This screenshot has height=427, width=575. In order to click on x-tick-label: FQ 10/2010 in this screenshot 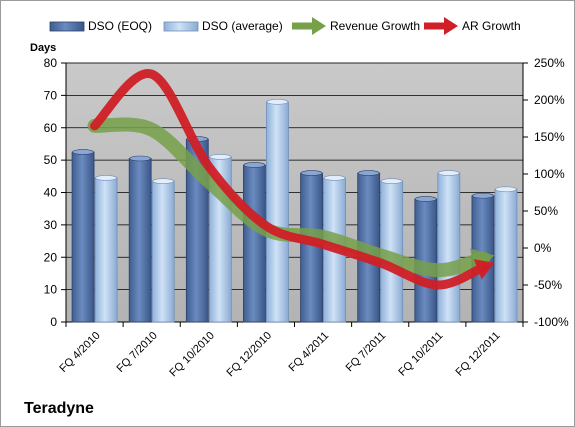, I will do `click(192, 355)`.